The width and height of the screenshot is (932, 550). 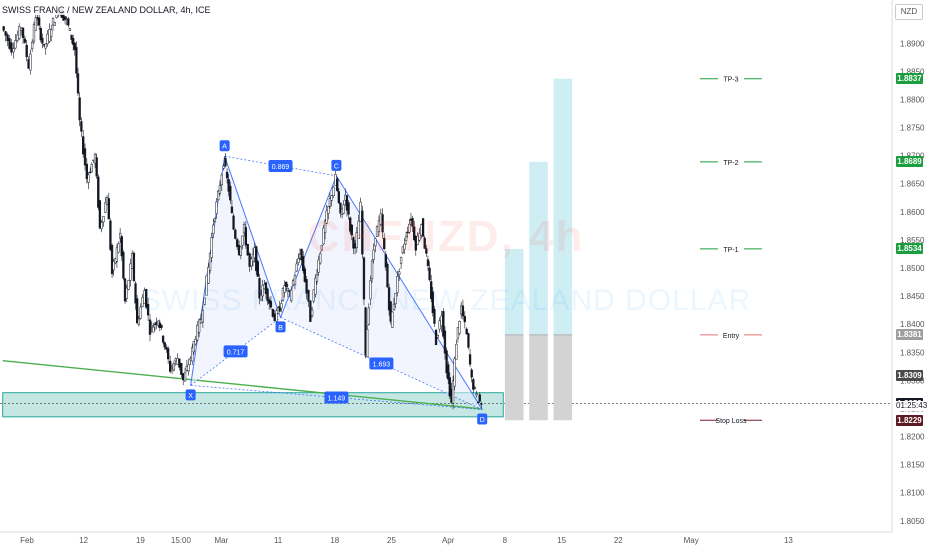 I want to click on ratio-label-bg, so click(x=280, y=166).